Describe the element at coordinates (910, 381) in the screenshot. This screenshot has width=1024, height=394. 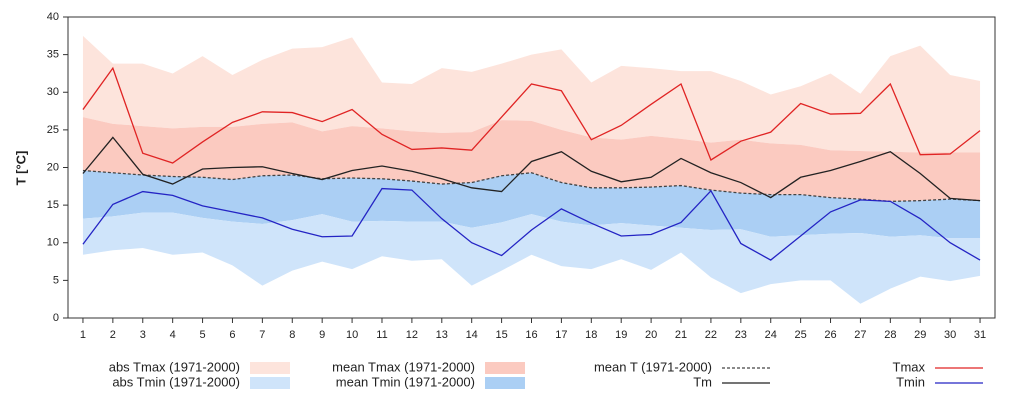
I see `legend-label: Tmin` at that location.